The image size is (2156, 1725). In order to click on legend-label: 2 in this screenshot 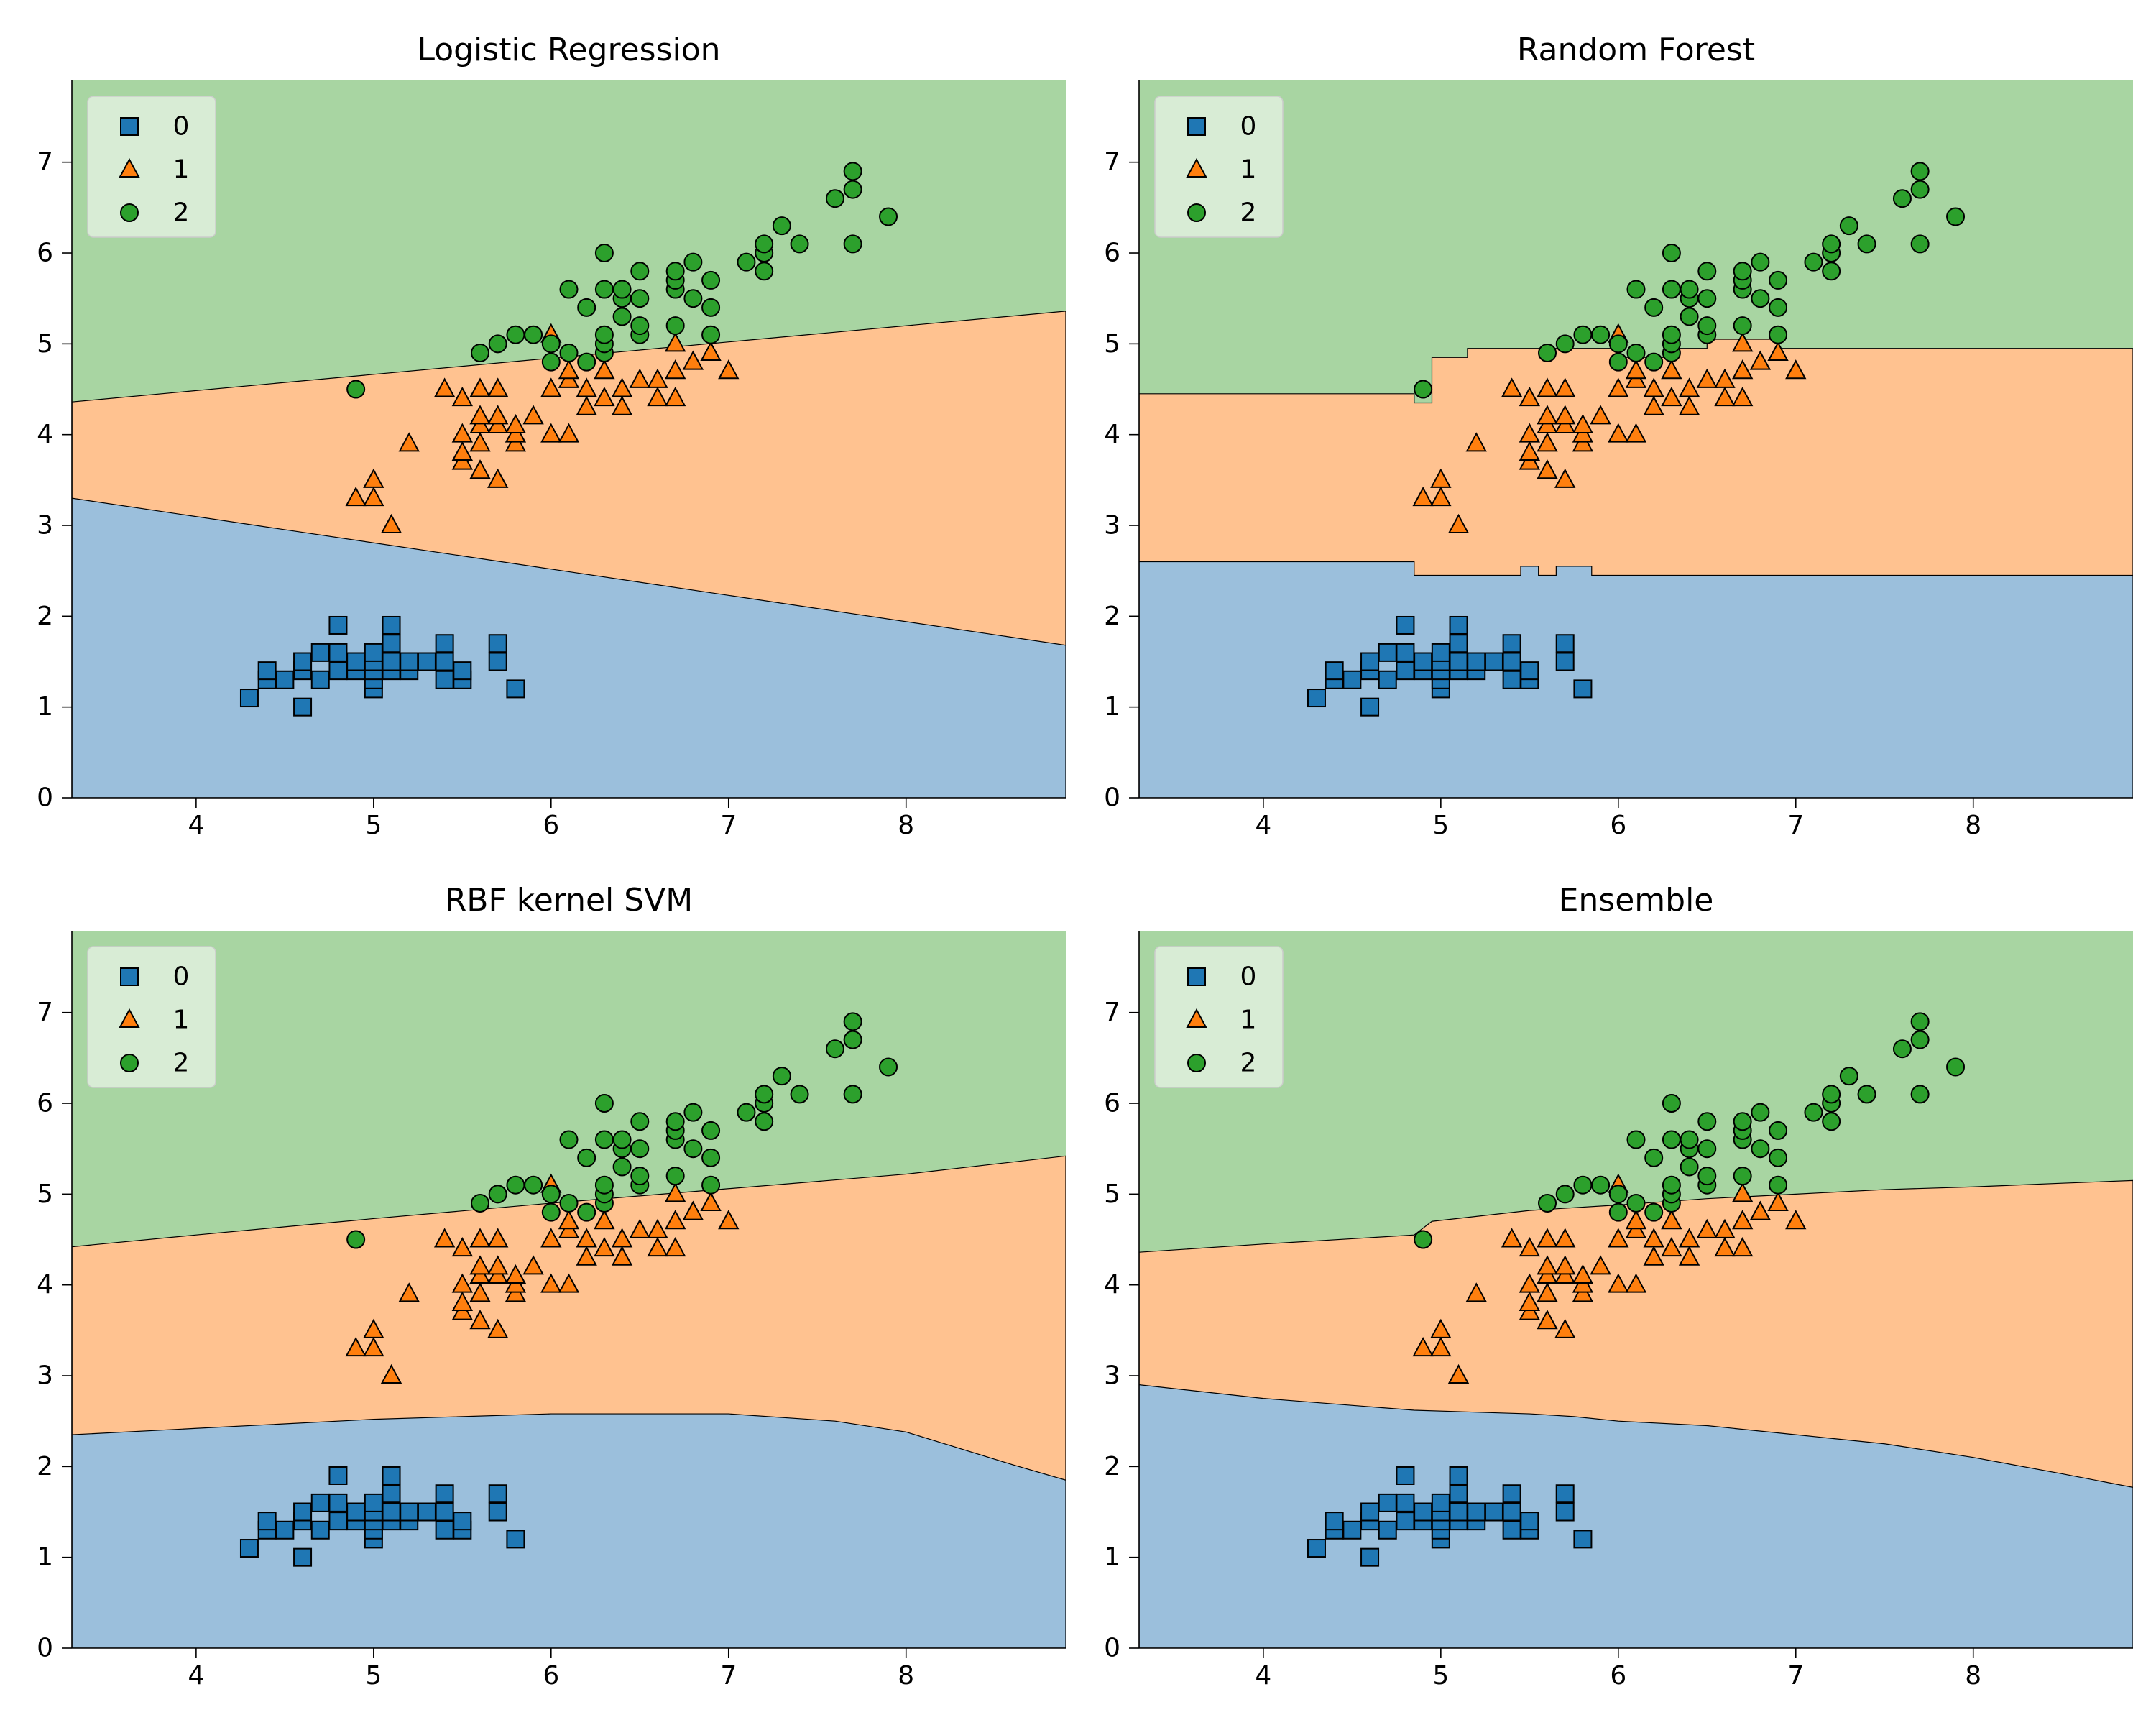, I will do `click(182, 213)`.